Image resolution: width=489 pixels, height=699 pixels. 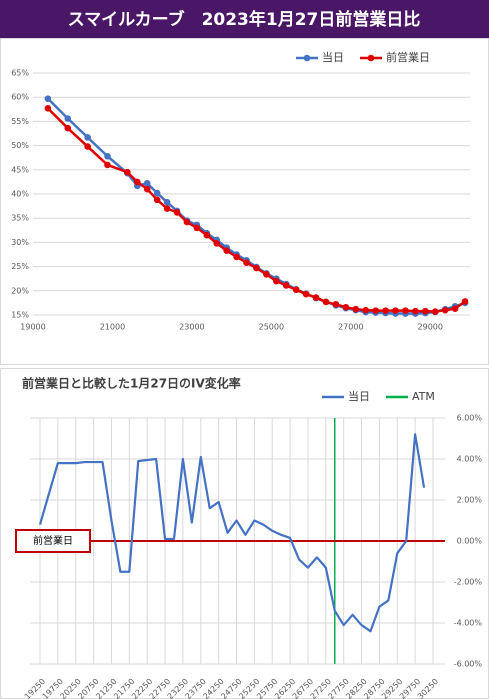 I want to click on y-tick-label: 35%, so click(x=20, y=218).